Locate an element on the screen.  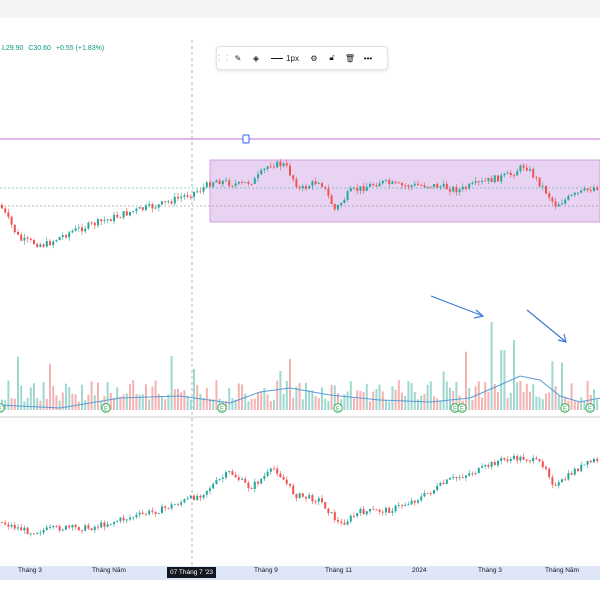
event-markers: EEEEEEEE is located at coordinates (297, 408).